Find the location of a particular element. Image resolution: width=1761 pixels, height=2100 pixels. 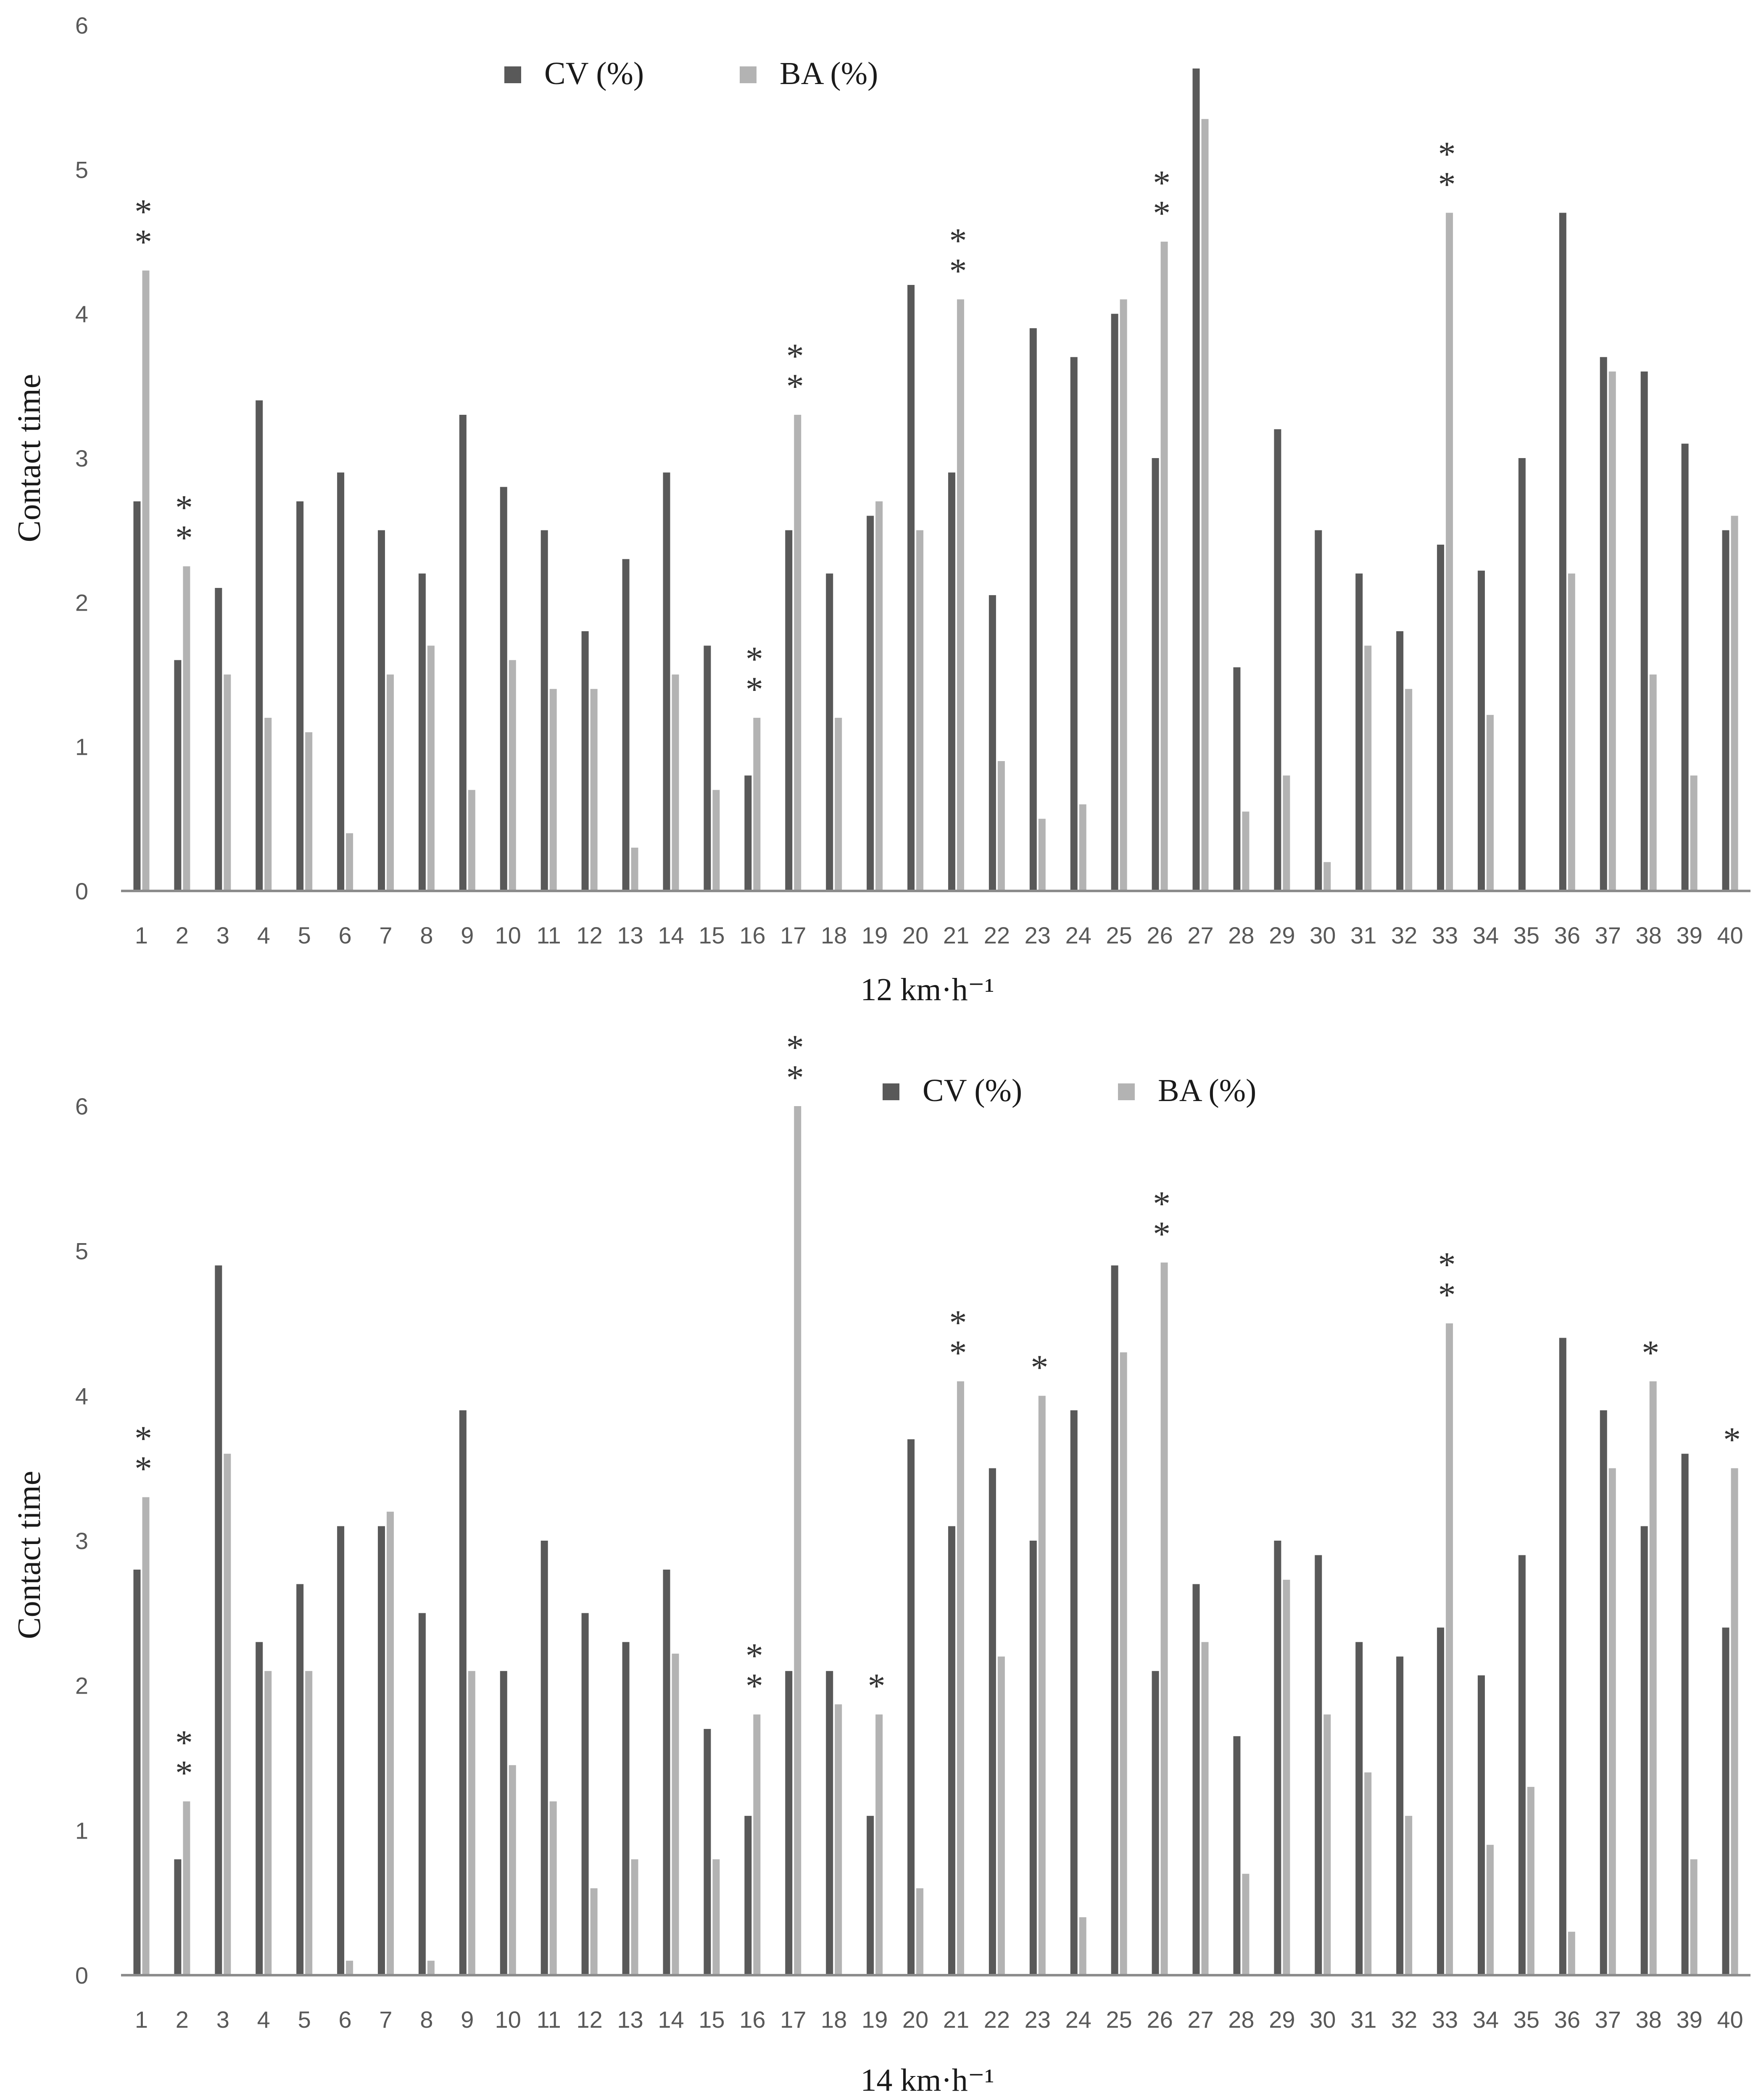

x-tick-label: 11 is located at coordinates (549, 936).